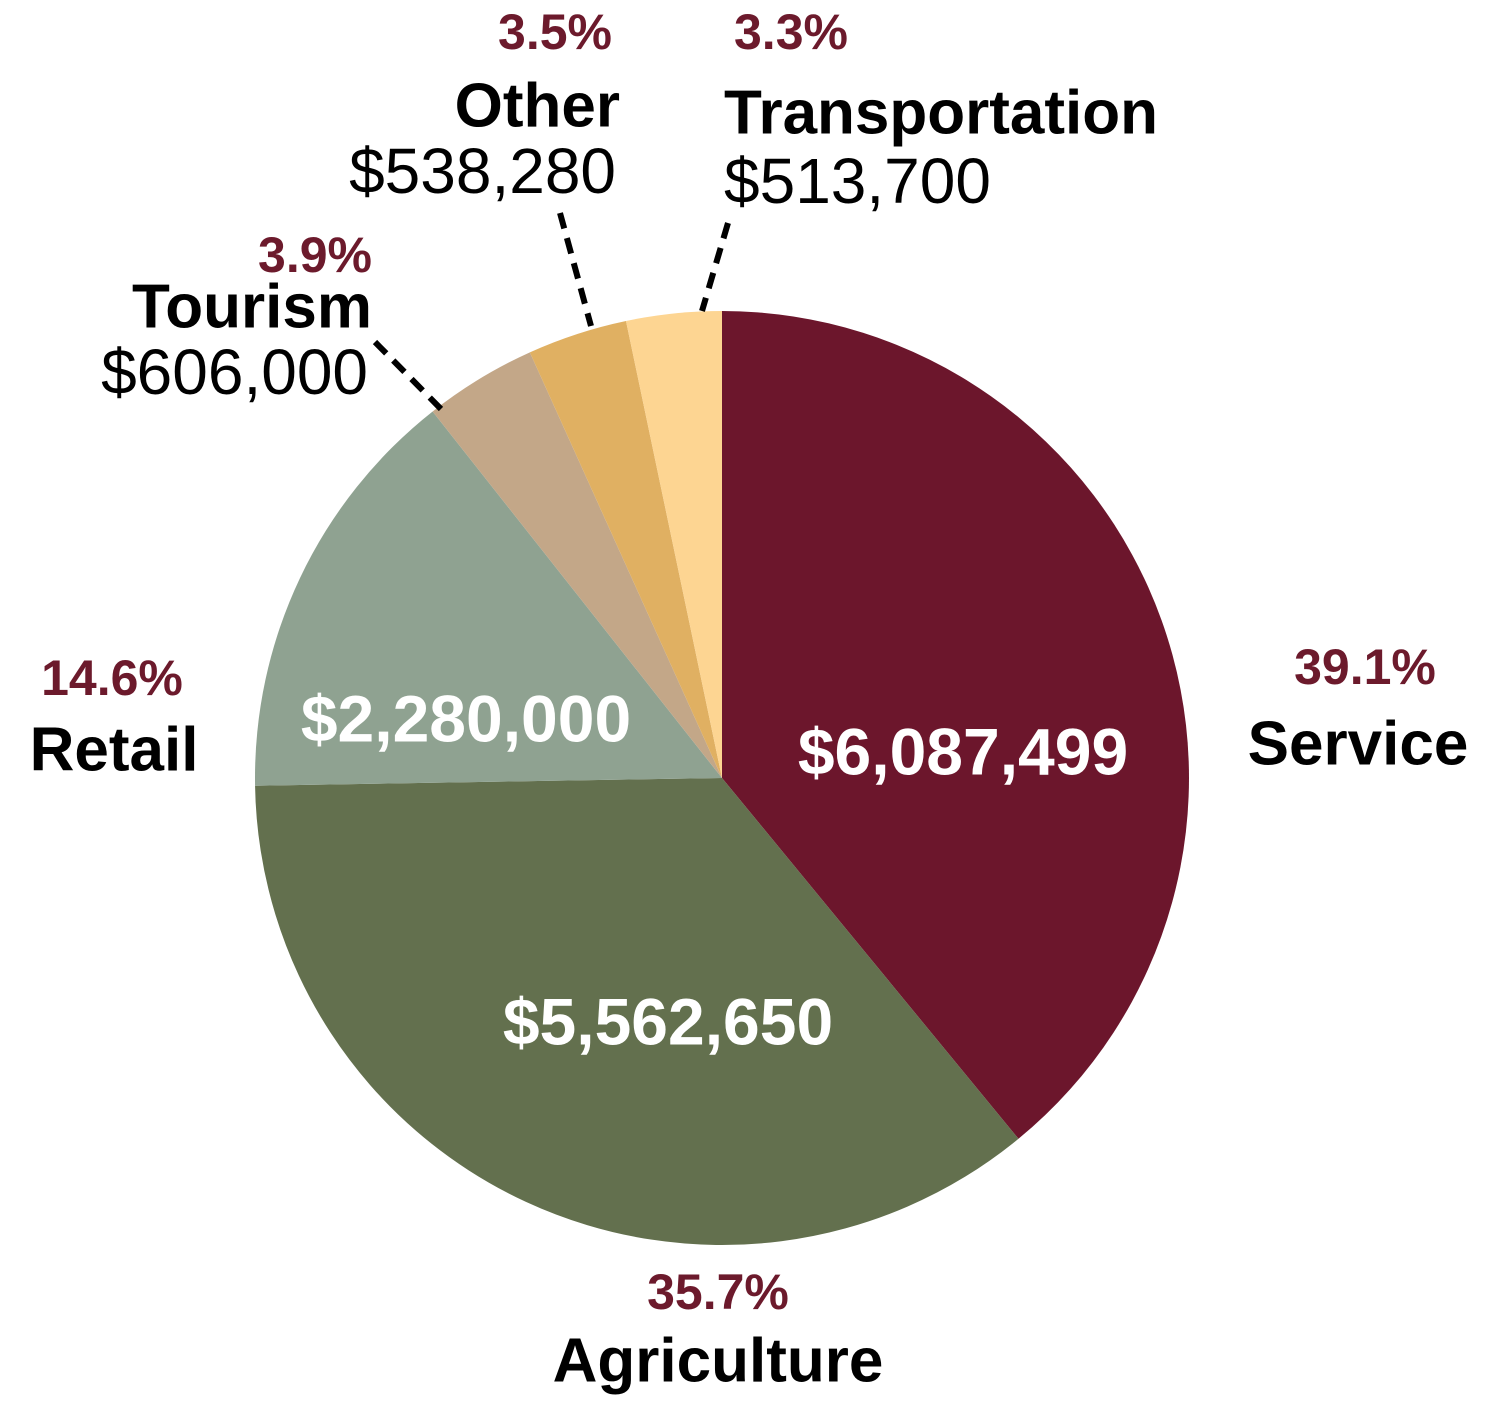 The width and height of the screenshot is (1502, 1411). I want to click on percent-label-service: 39.1%, so click(1365, 667).